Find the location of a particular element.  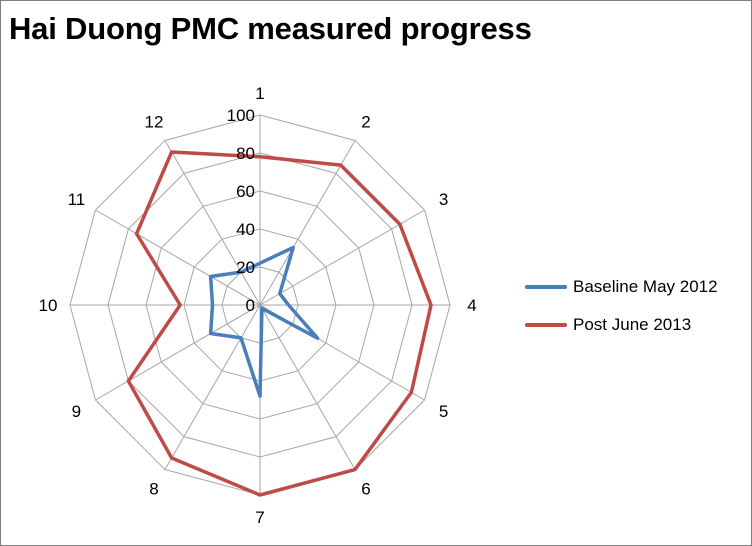

legend-label: Baseline May 2012 is located at coordinates (645, 286).